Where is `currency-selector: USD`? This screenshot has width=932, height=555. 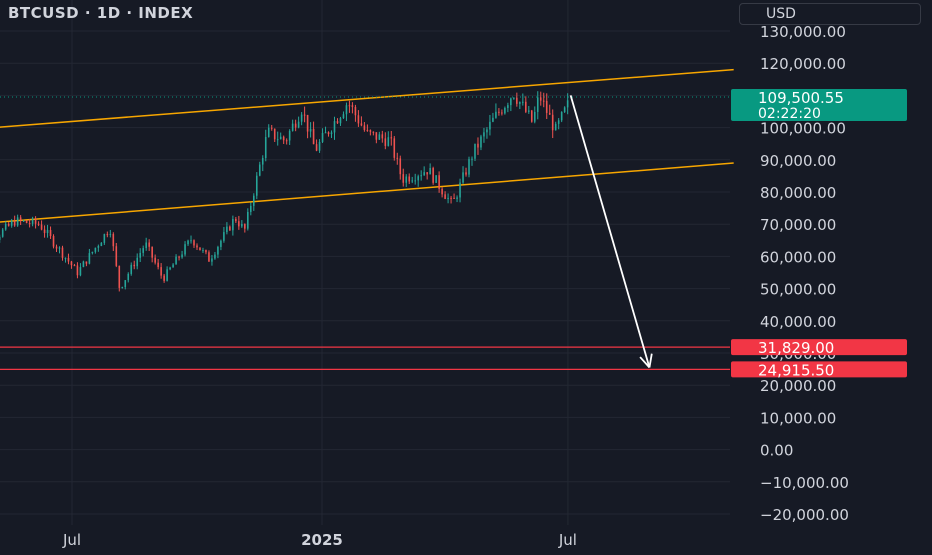
currency-selector: USD is located at coordinates (830, 14).